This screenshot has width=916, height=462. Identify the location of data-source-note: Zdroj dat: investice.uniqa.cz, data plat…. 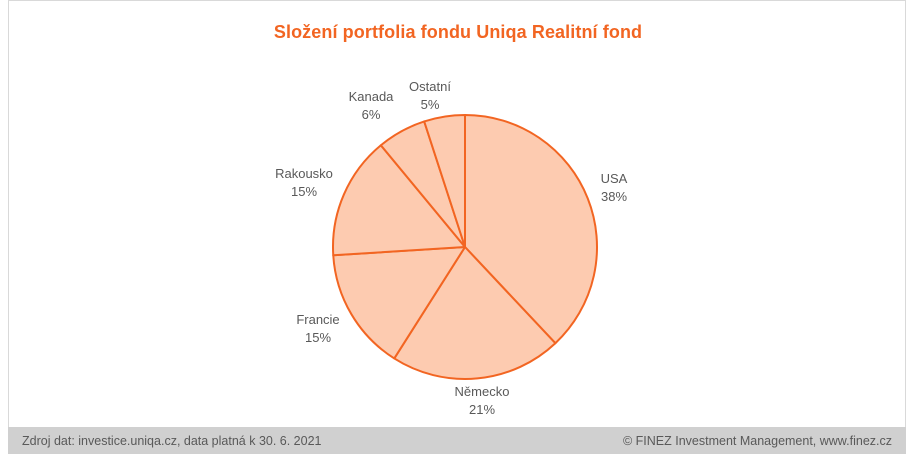
(172, 440).